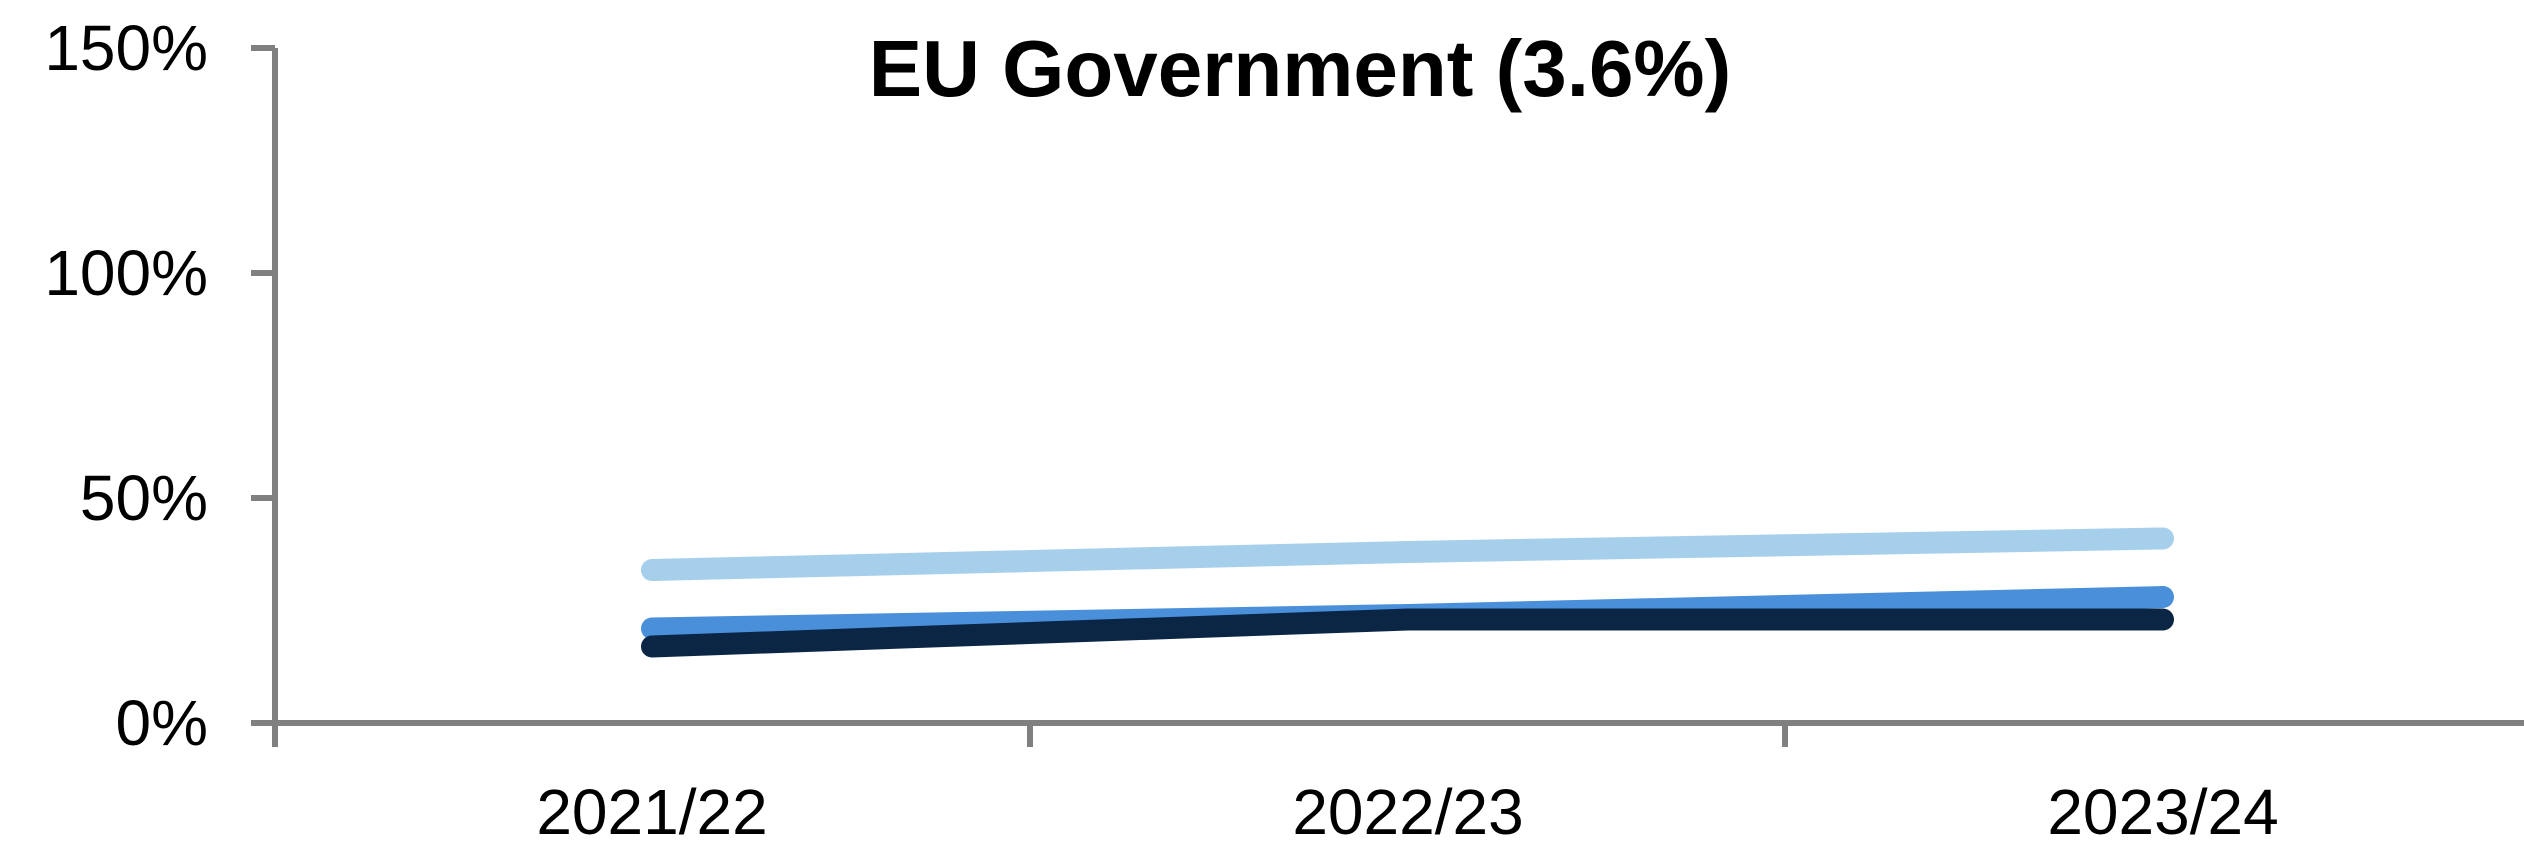 The image size is (2524, 849). What do you see at coordinates (1300, 68) in the screenshot?
I see `chart-title: EU Government (3.6%)` at bounding box center [1300, 68].